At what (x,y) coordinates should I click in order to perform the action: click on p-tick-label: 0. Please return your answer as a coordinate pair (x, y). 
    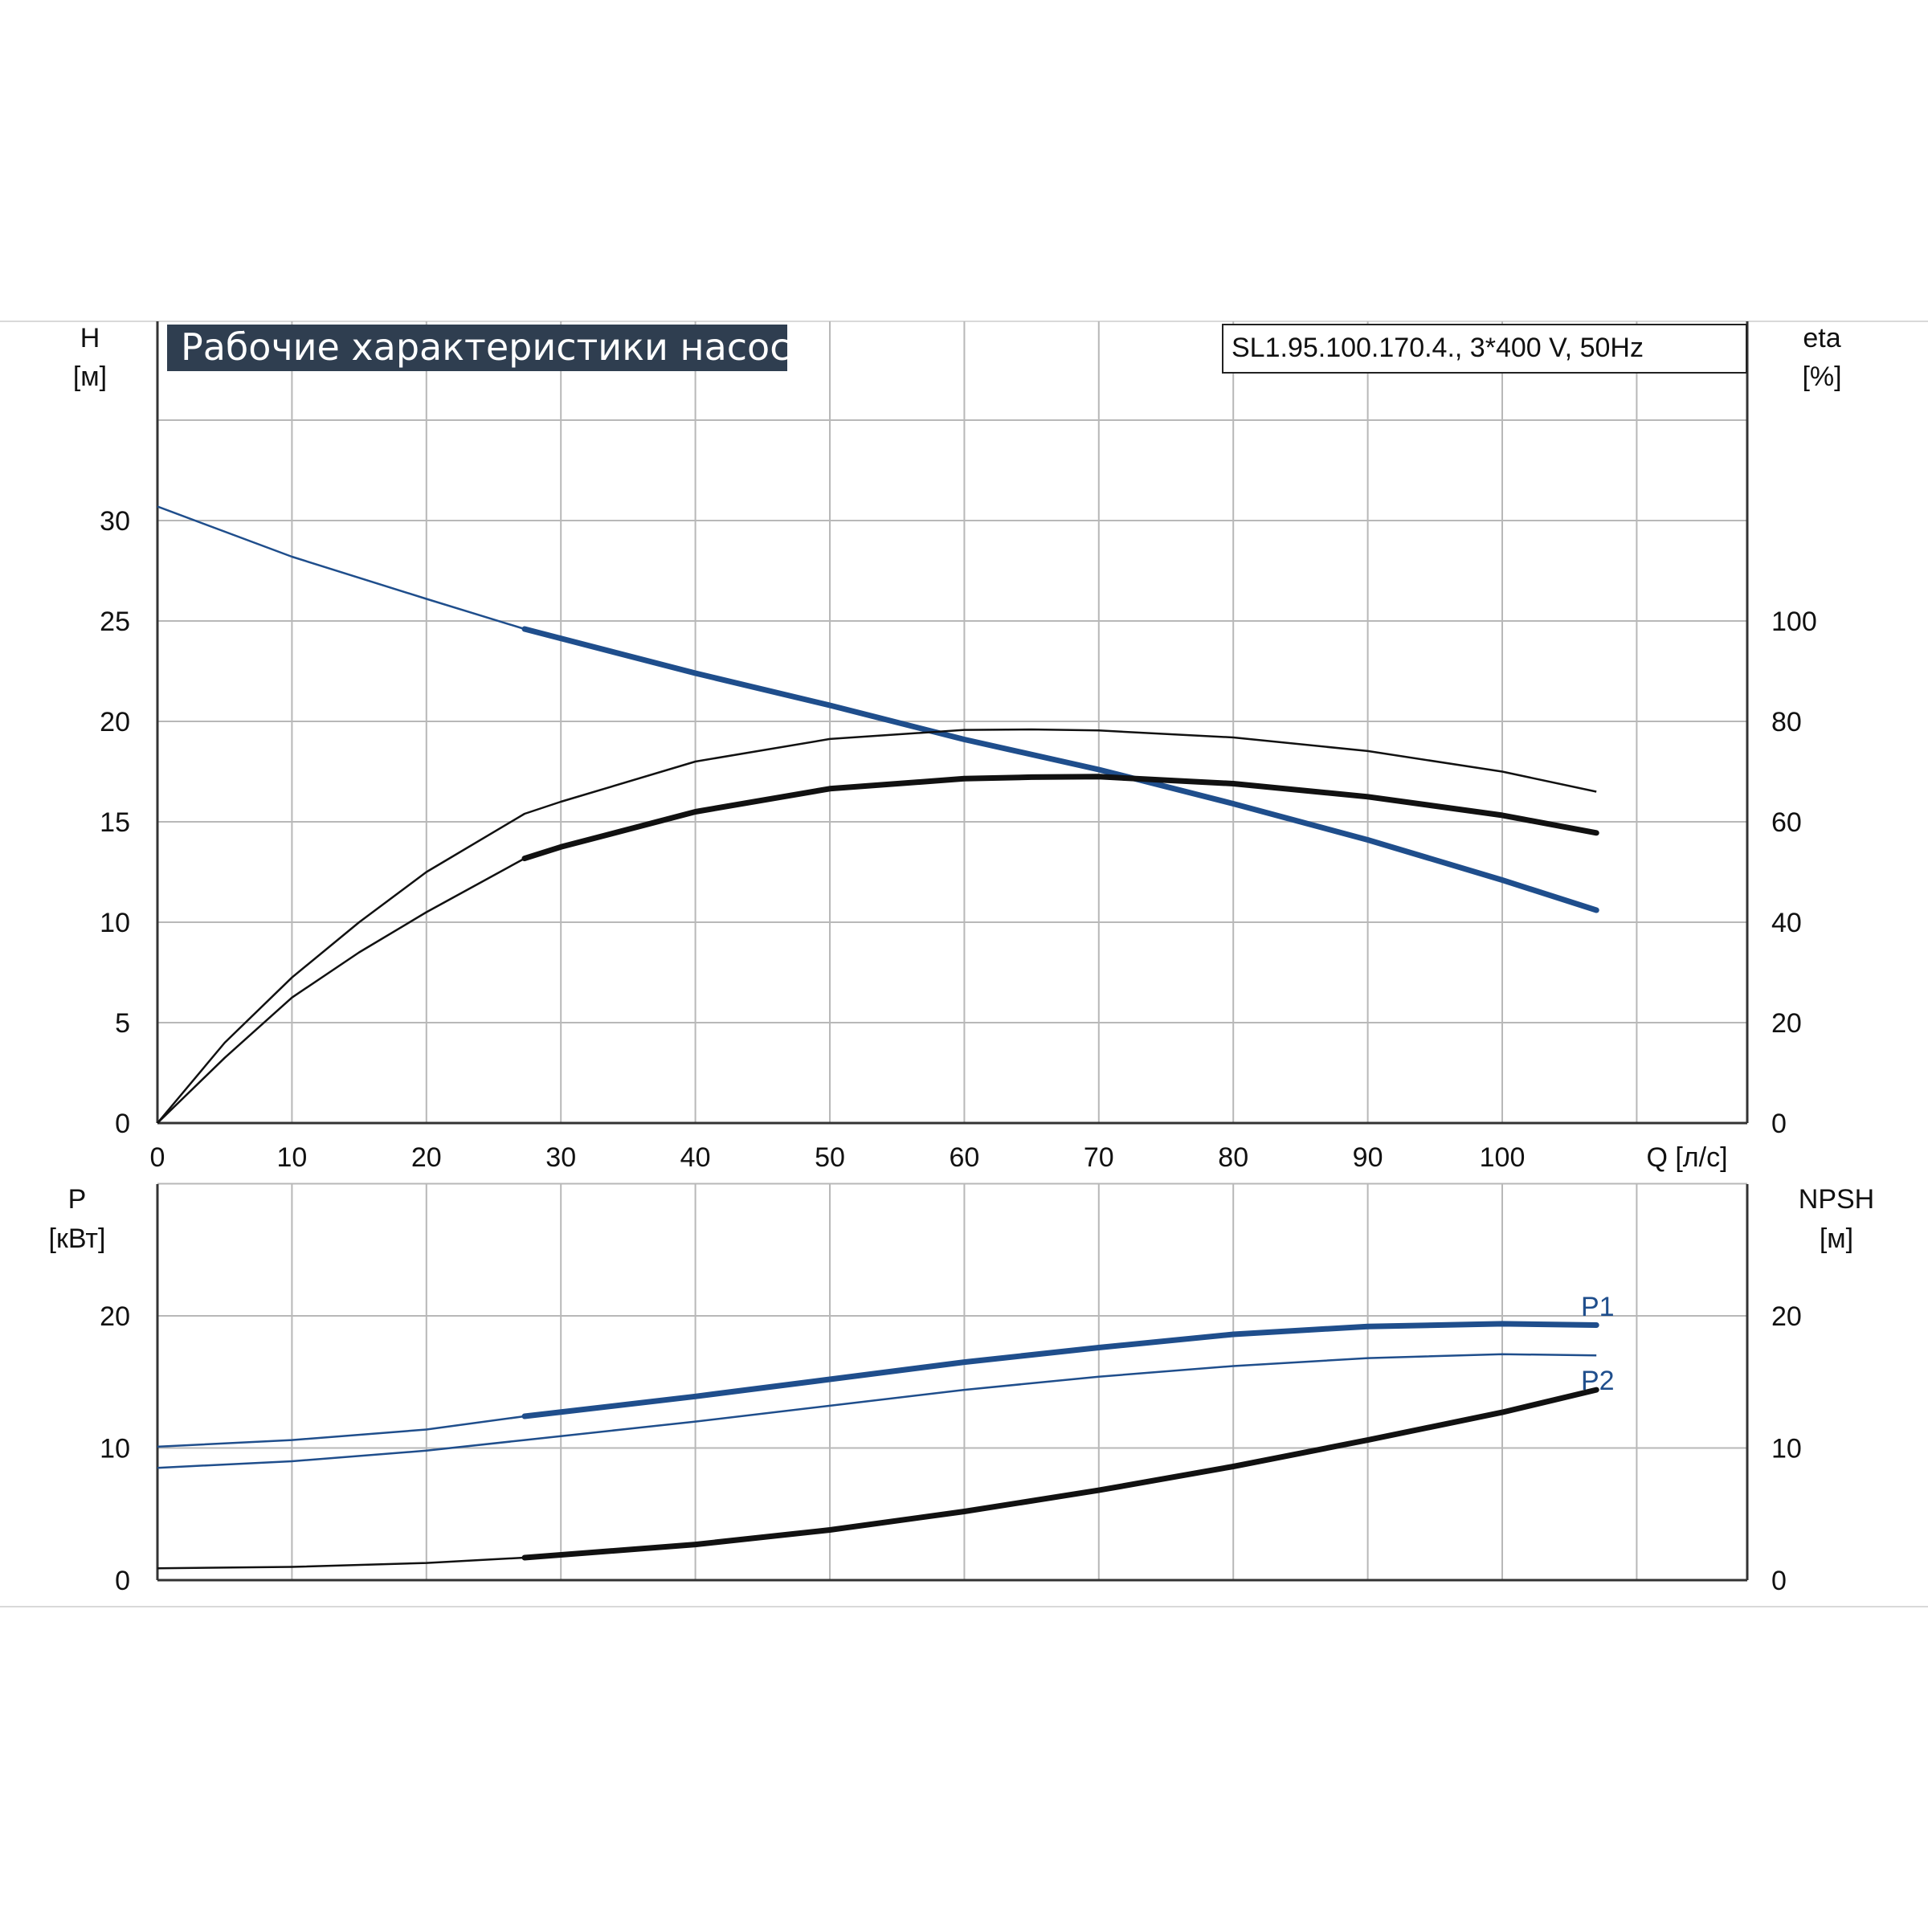
    Looking at the image, I should click on (122, 1581).